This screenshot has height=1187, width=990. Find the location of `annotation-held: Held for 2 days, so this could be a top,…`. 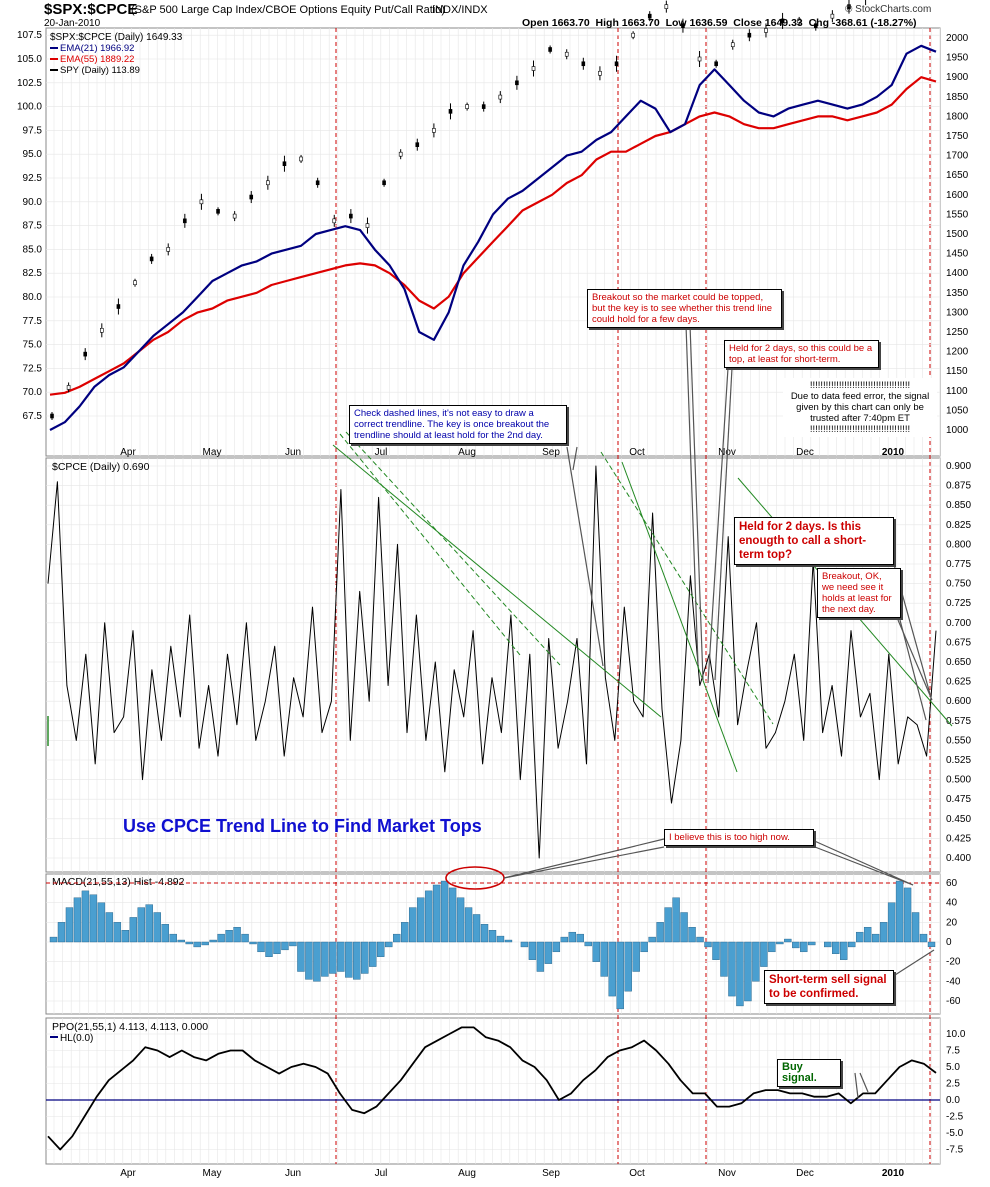

annotation-held: Held for 2 days, so this could be a top,… is located at coordinates (801, 354).